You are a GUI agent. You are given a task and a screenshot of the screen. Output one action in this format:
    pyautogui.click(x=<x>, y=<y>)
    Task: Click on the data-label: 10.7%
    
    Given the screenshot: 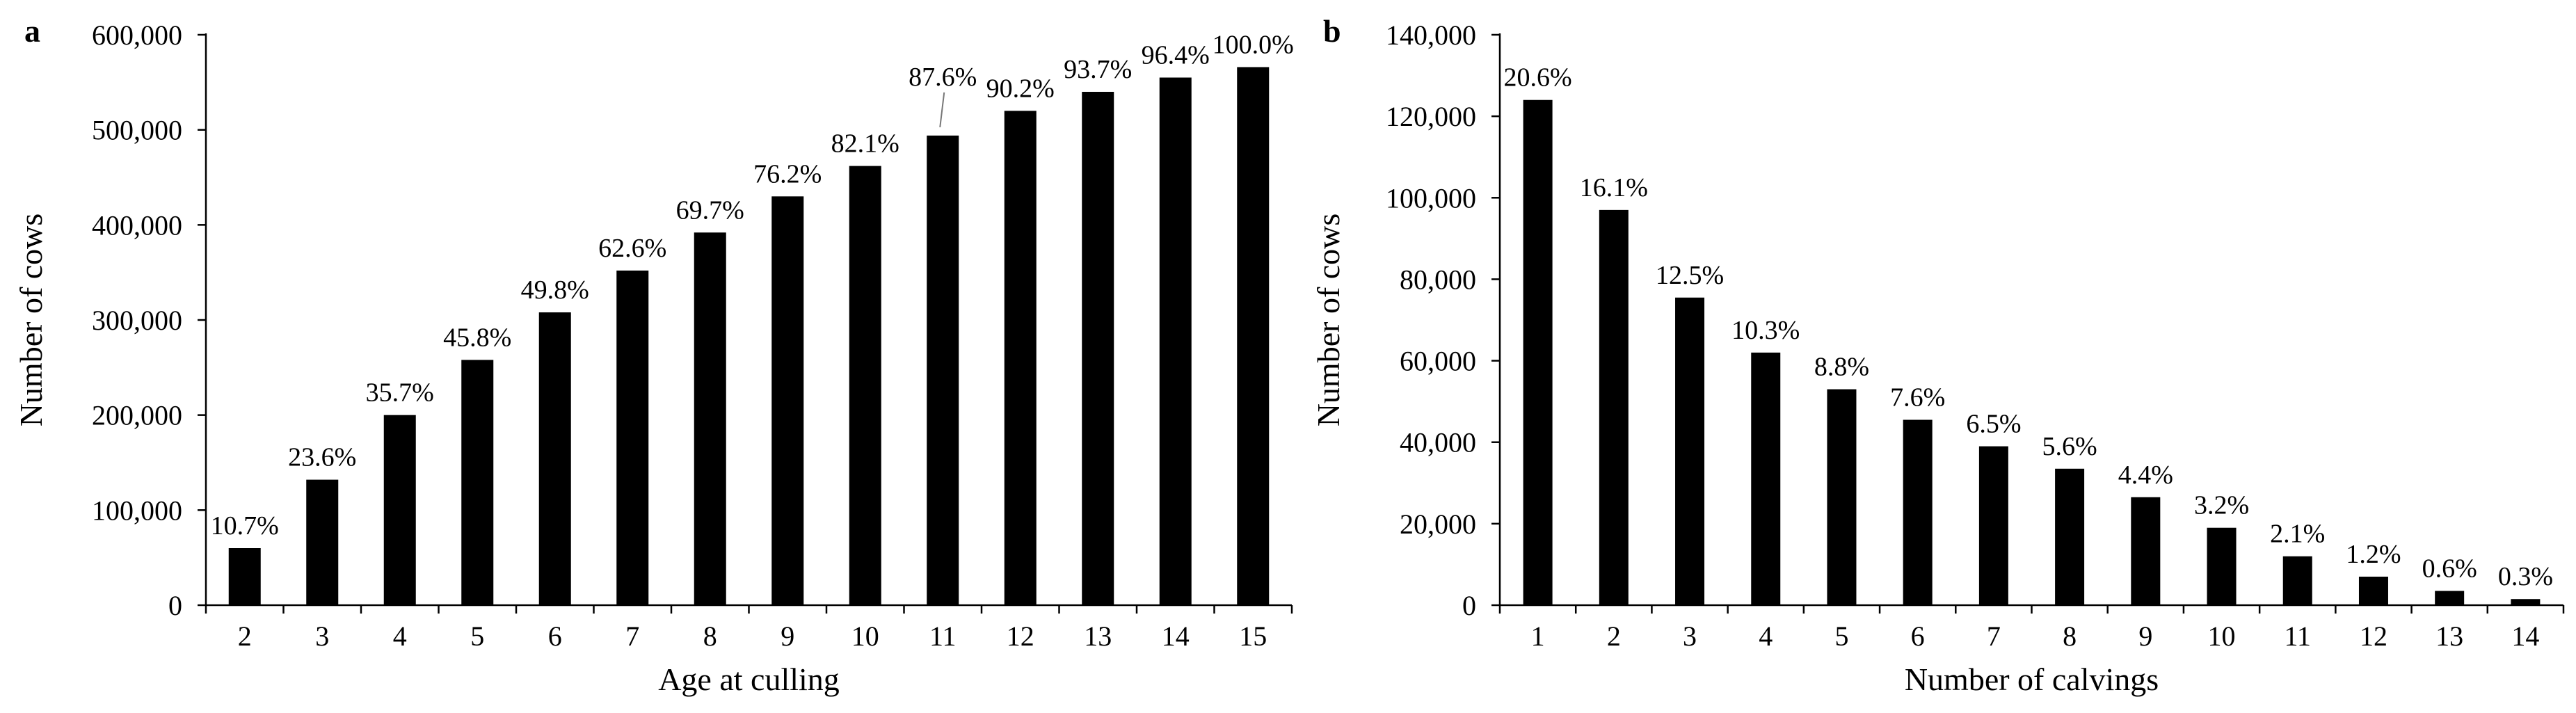 What is the action you would take?
    pyautogui.click(x=245, y=525)
    